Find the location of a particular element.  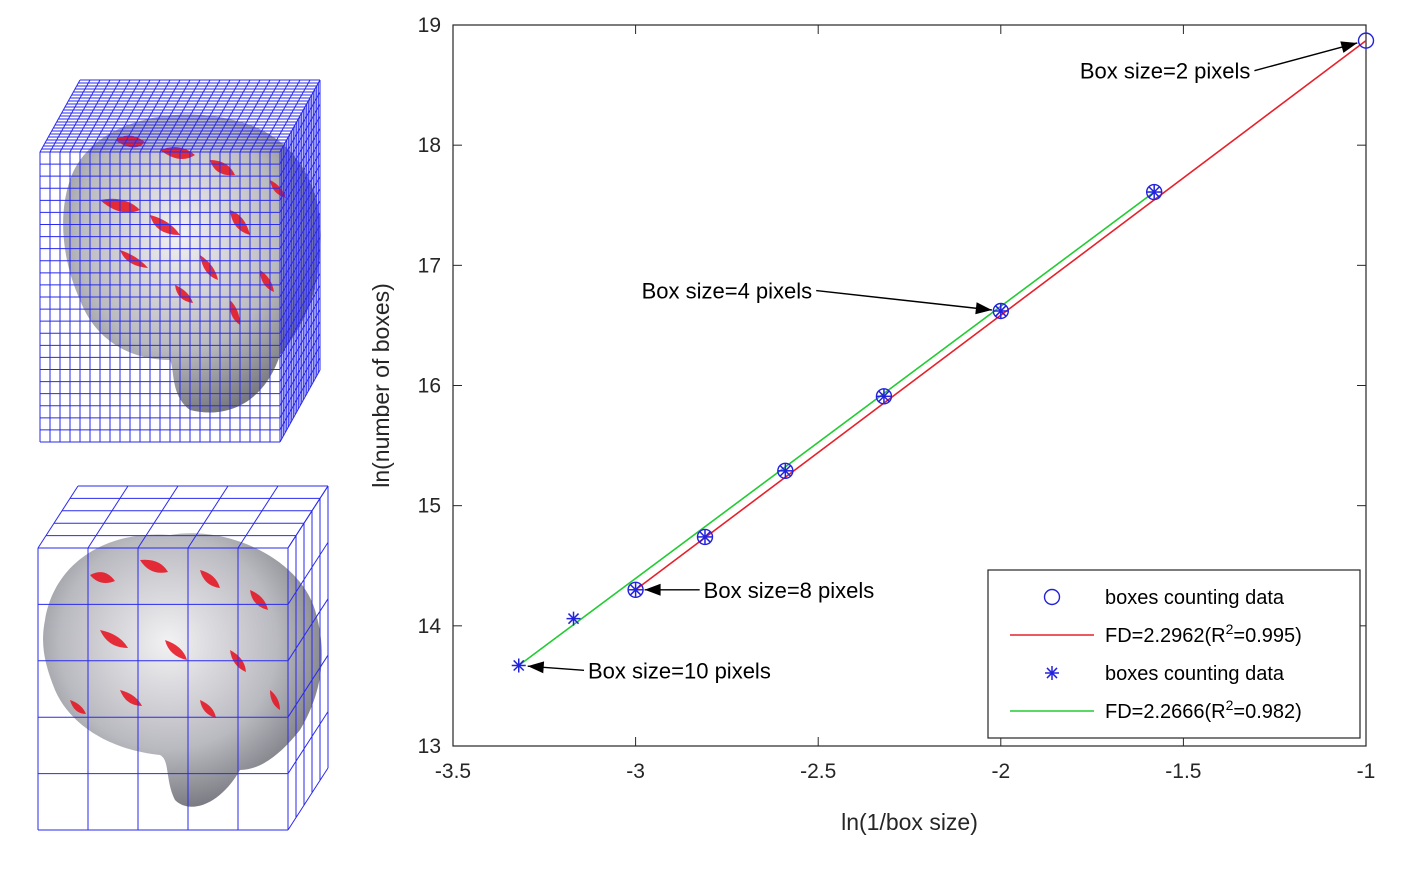

fine-grid-brain is located at coordinates (180, 261).